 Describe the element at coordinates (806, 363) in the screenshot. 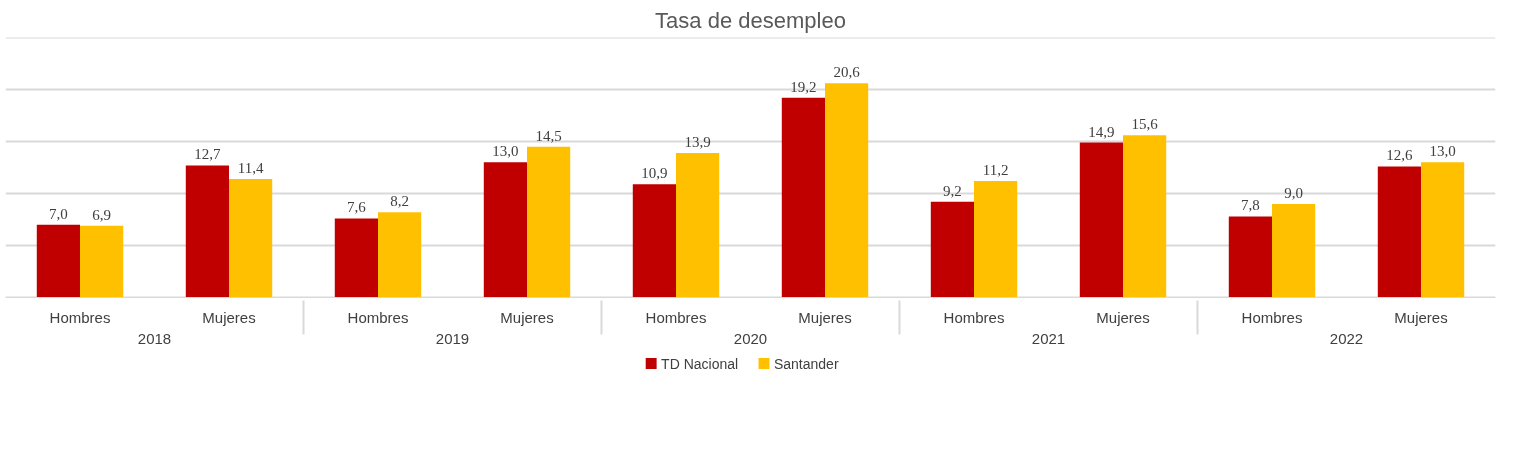

I see `legend-label: Santander` at that location.